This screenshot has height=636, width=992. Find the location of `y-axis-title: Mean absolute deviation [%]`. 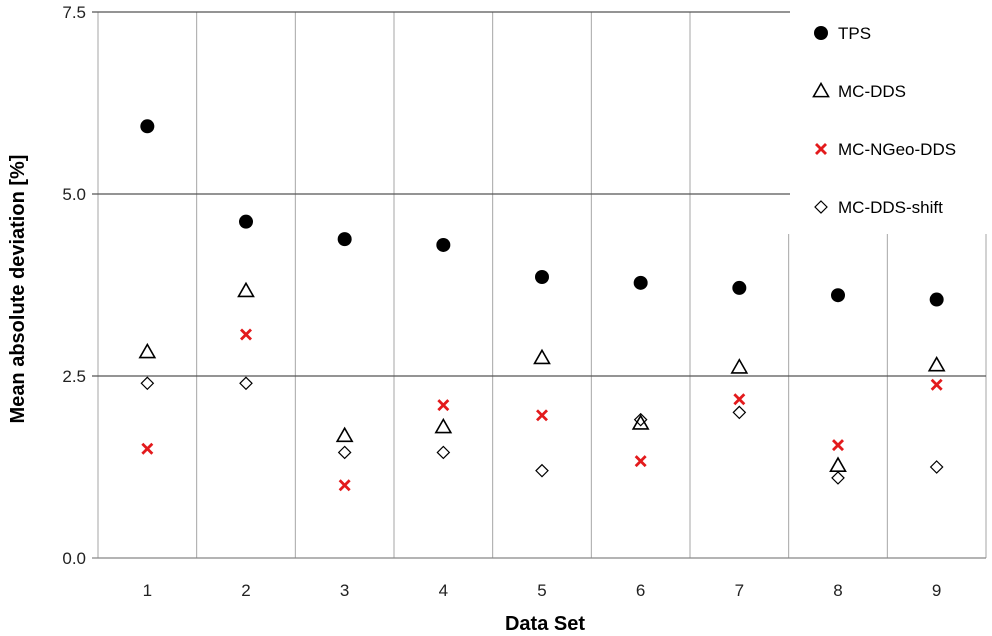

y-axis-title: Mean absolute deviation [%] is located at coordinates (18, 289).